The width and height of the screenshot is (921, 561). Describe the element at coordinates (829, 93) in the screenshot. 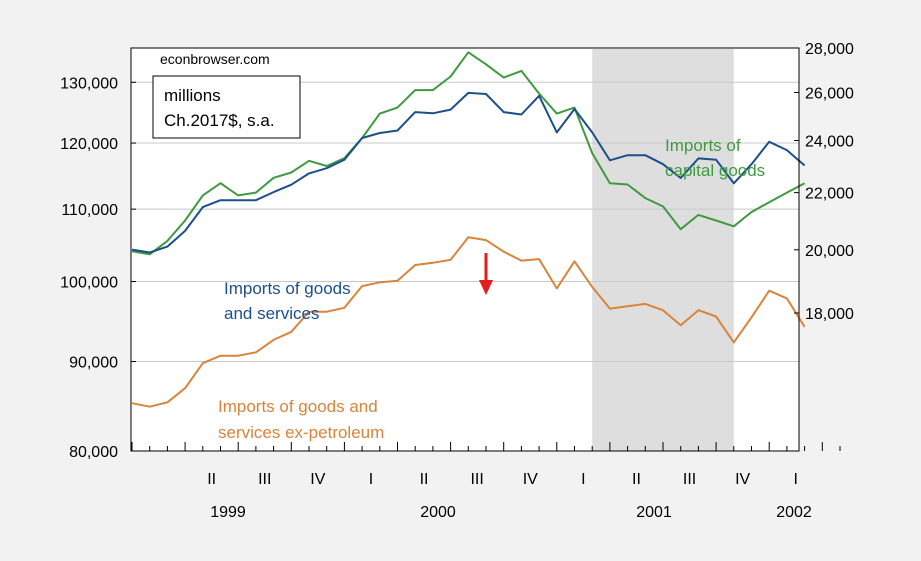

I see `right-tick-label: 26,000` at that location.